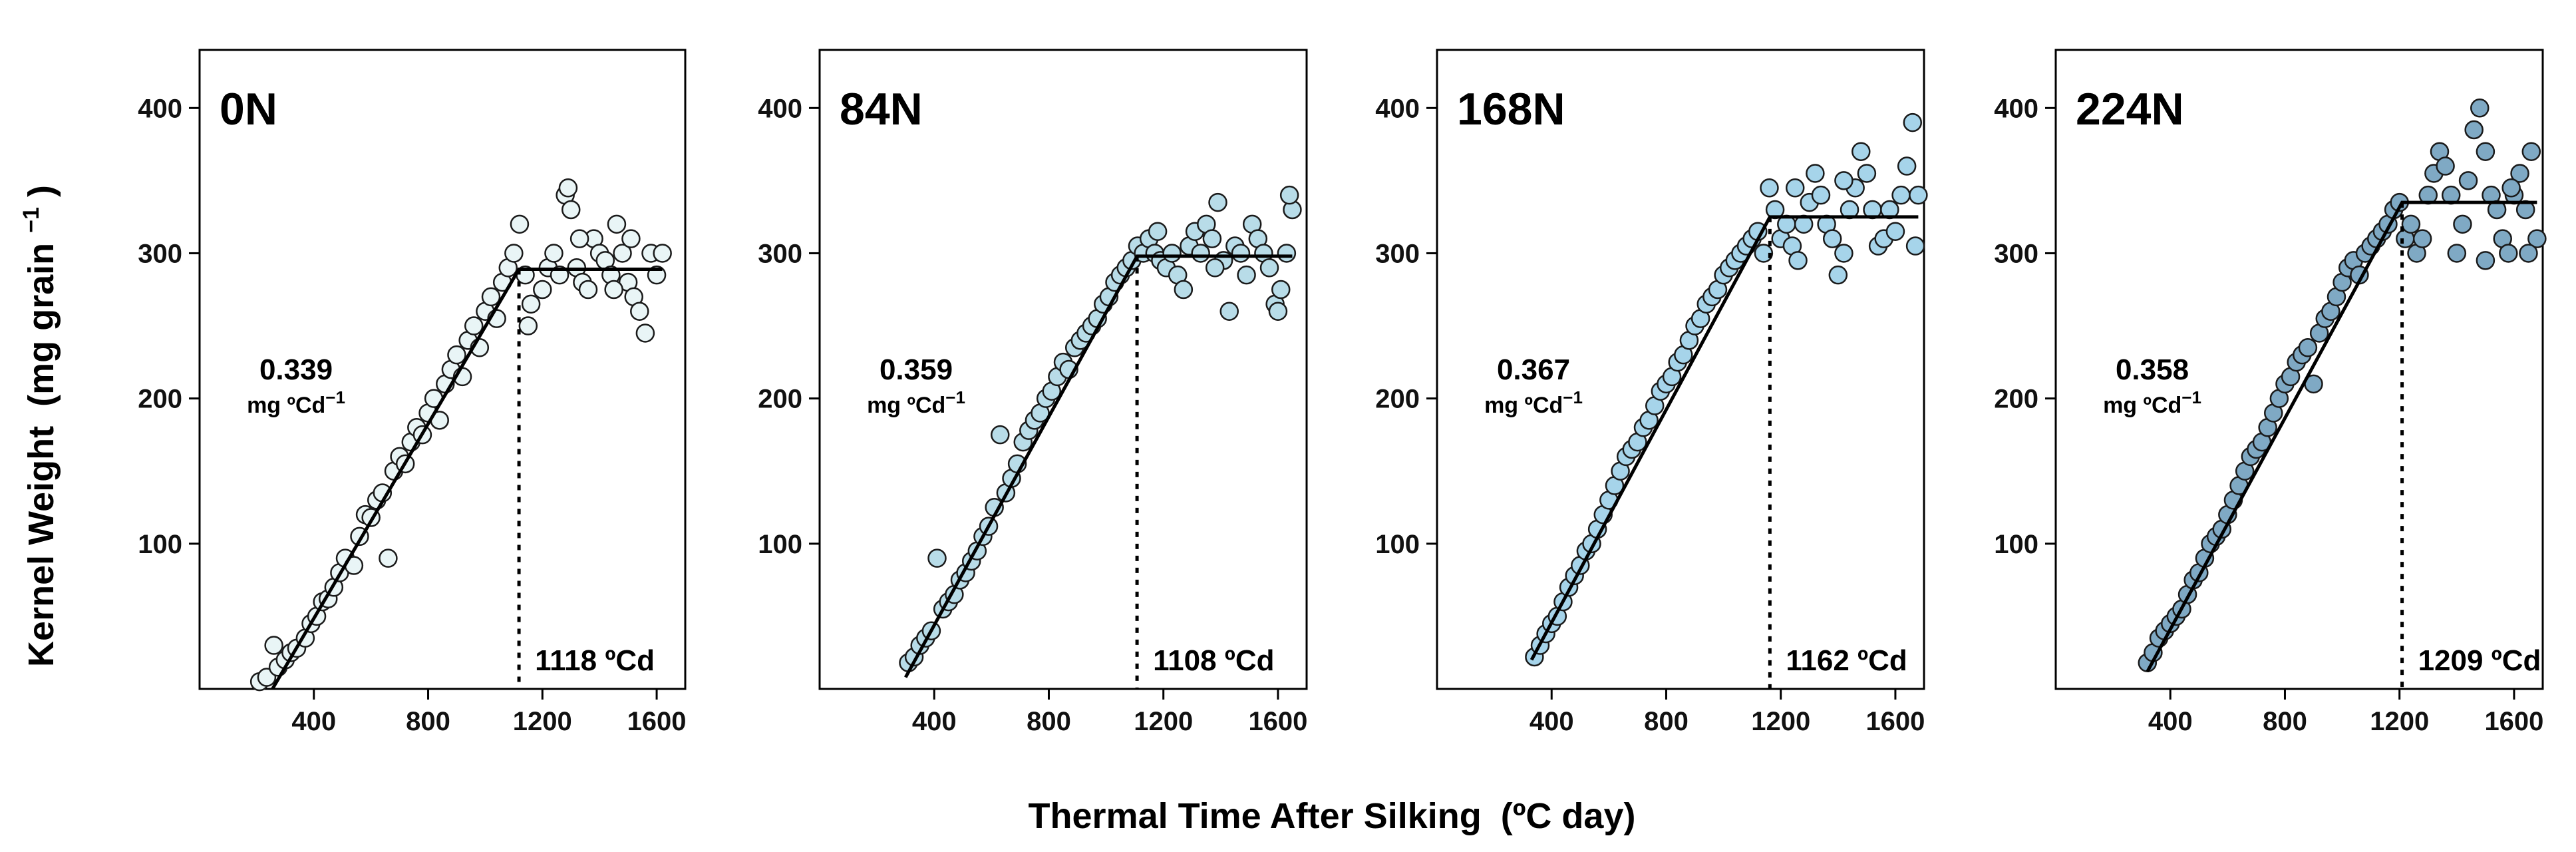  Describe the element at coordinates (248, 109) in the screenshot. I see `panel-label: 0N` at that location.